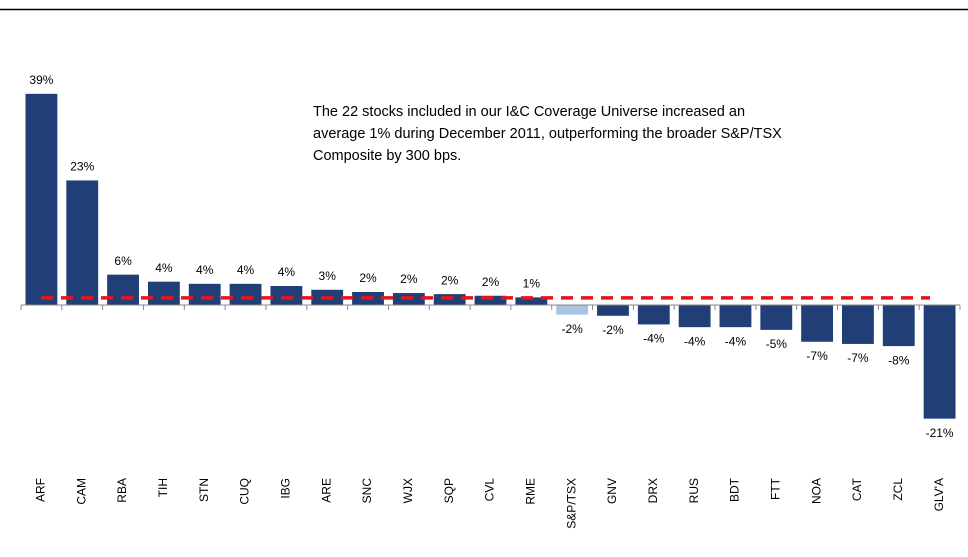  Describe the element at coordinates (490, 490) in the screenshot. I see `x-tick-label: CVL` at that location.